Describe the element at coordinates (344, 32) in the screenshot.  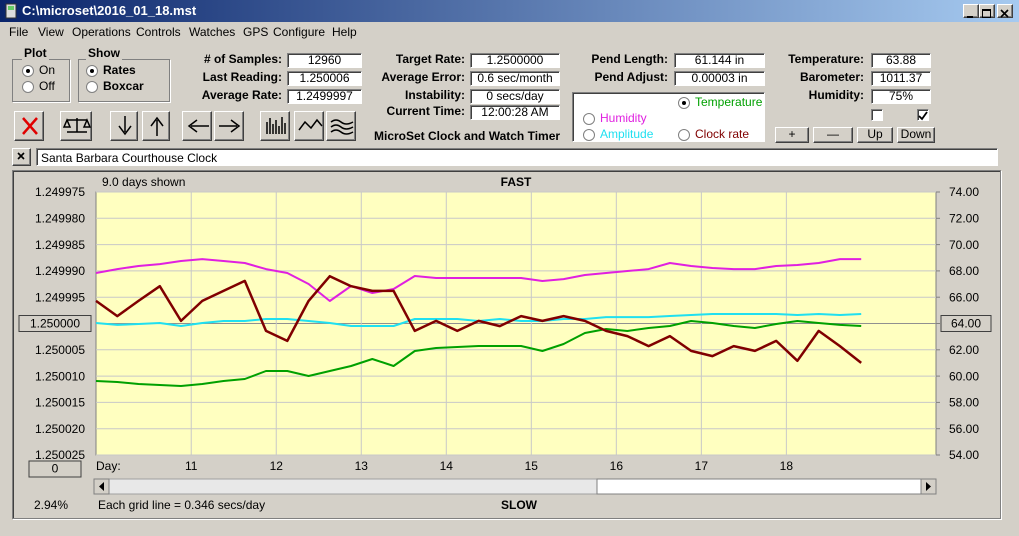
I see `menu-item: Help` at that location.